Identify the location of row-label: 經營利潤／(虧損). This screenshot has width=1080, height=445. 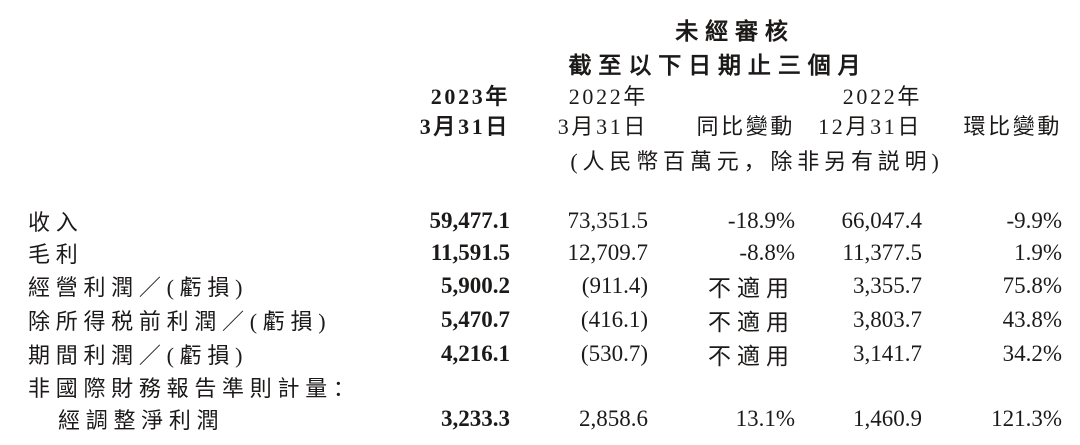
(138, 287).